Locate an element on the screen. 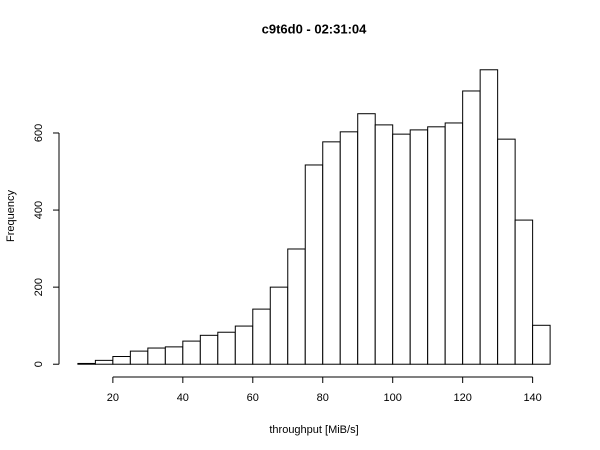  y-tick-label: 400 is located at coordinates (39, 210).